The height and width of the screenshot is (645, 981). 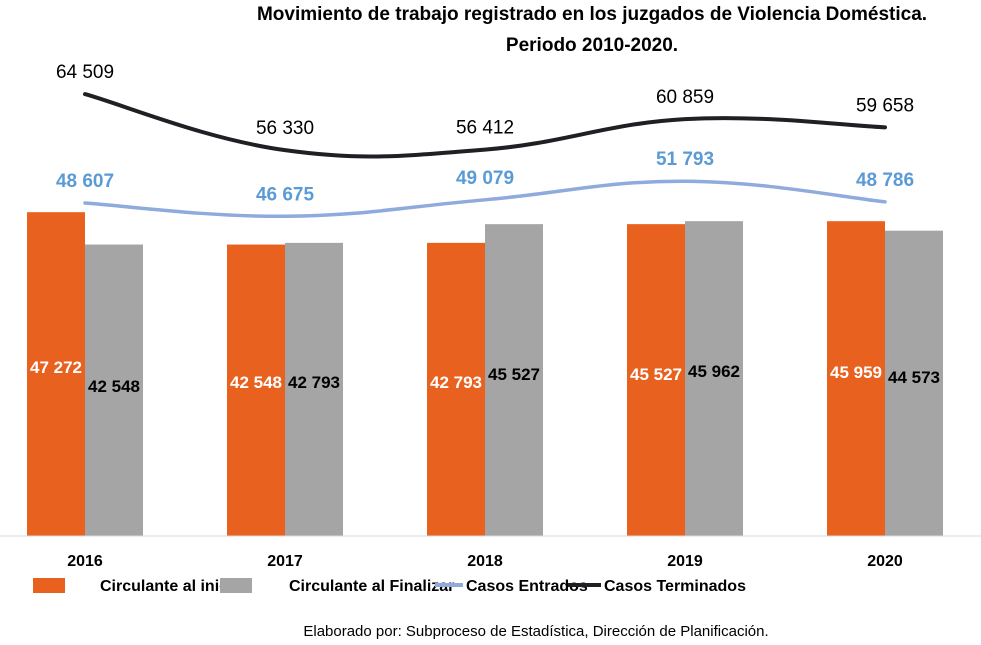 I want to click on line-casos-entrados, so click(x=485, y=199).